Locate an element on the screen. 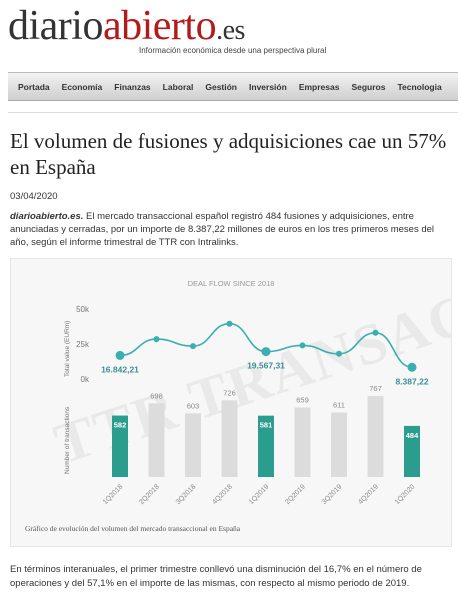 This screenshot has width=461, height=592. nav-item-seguros: Seguros is located at coordinates (368, 86).